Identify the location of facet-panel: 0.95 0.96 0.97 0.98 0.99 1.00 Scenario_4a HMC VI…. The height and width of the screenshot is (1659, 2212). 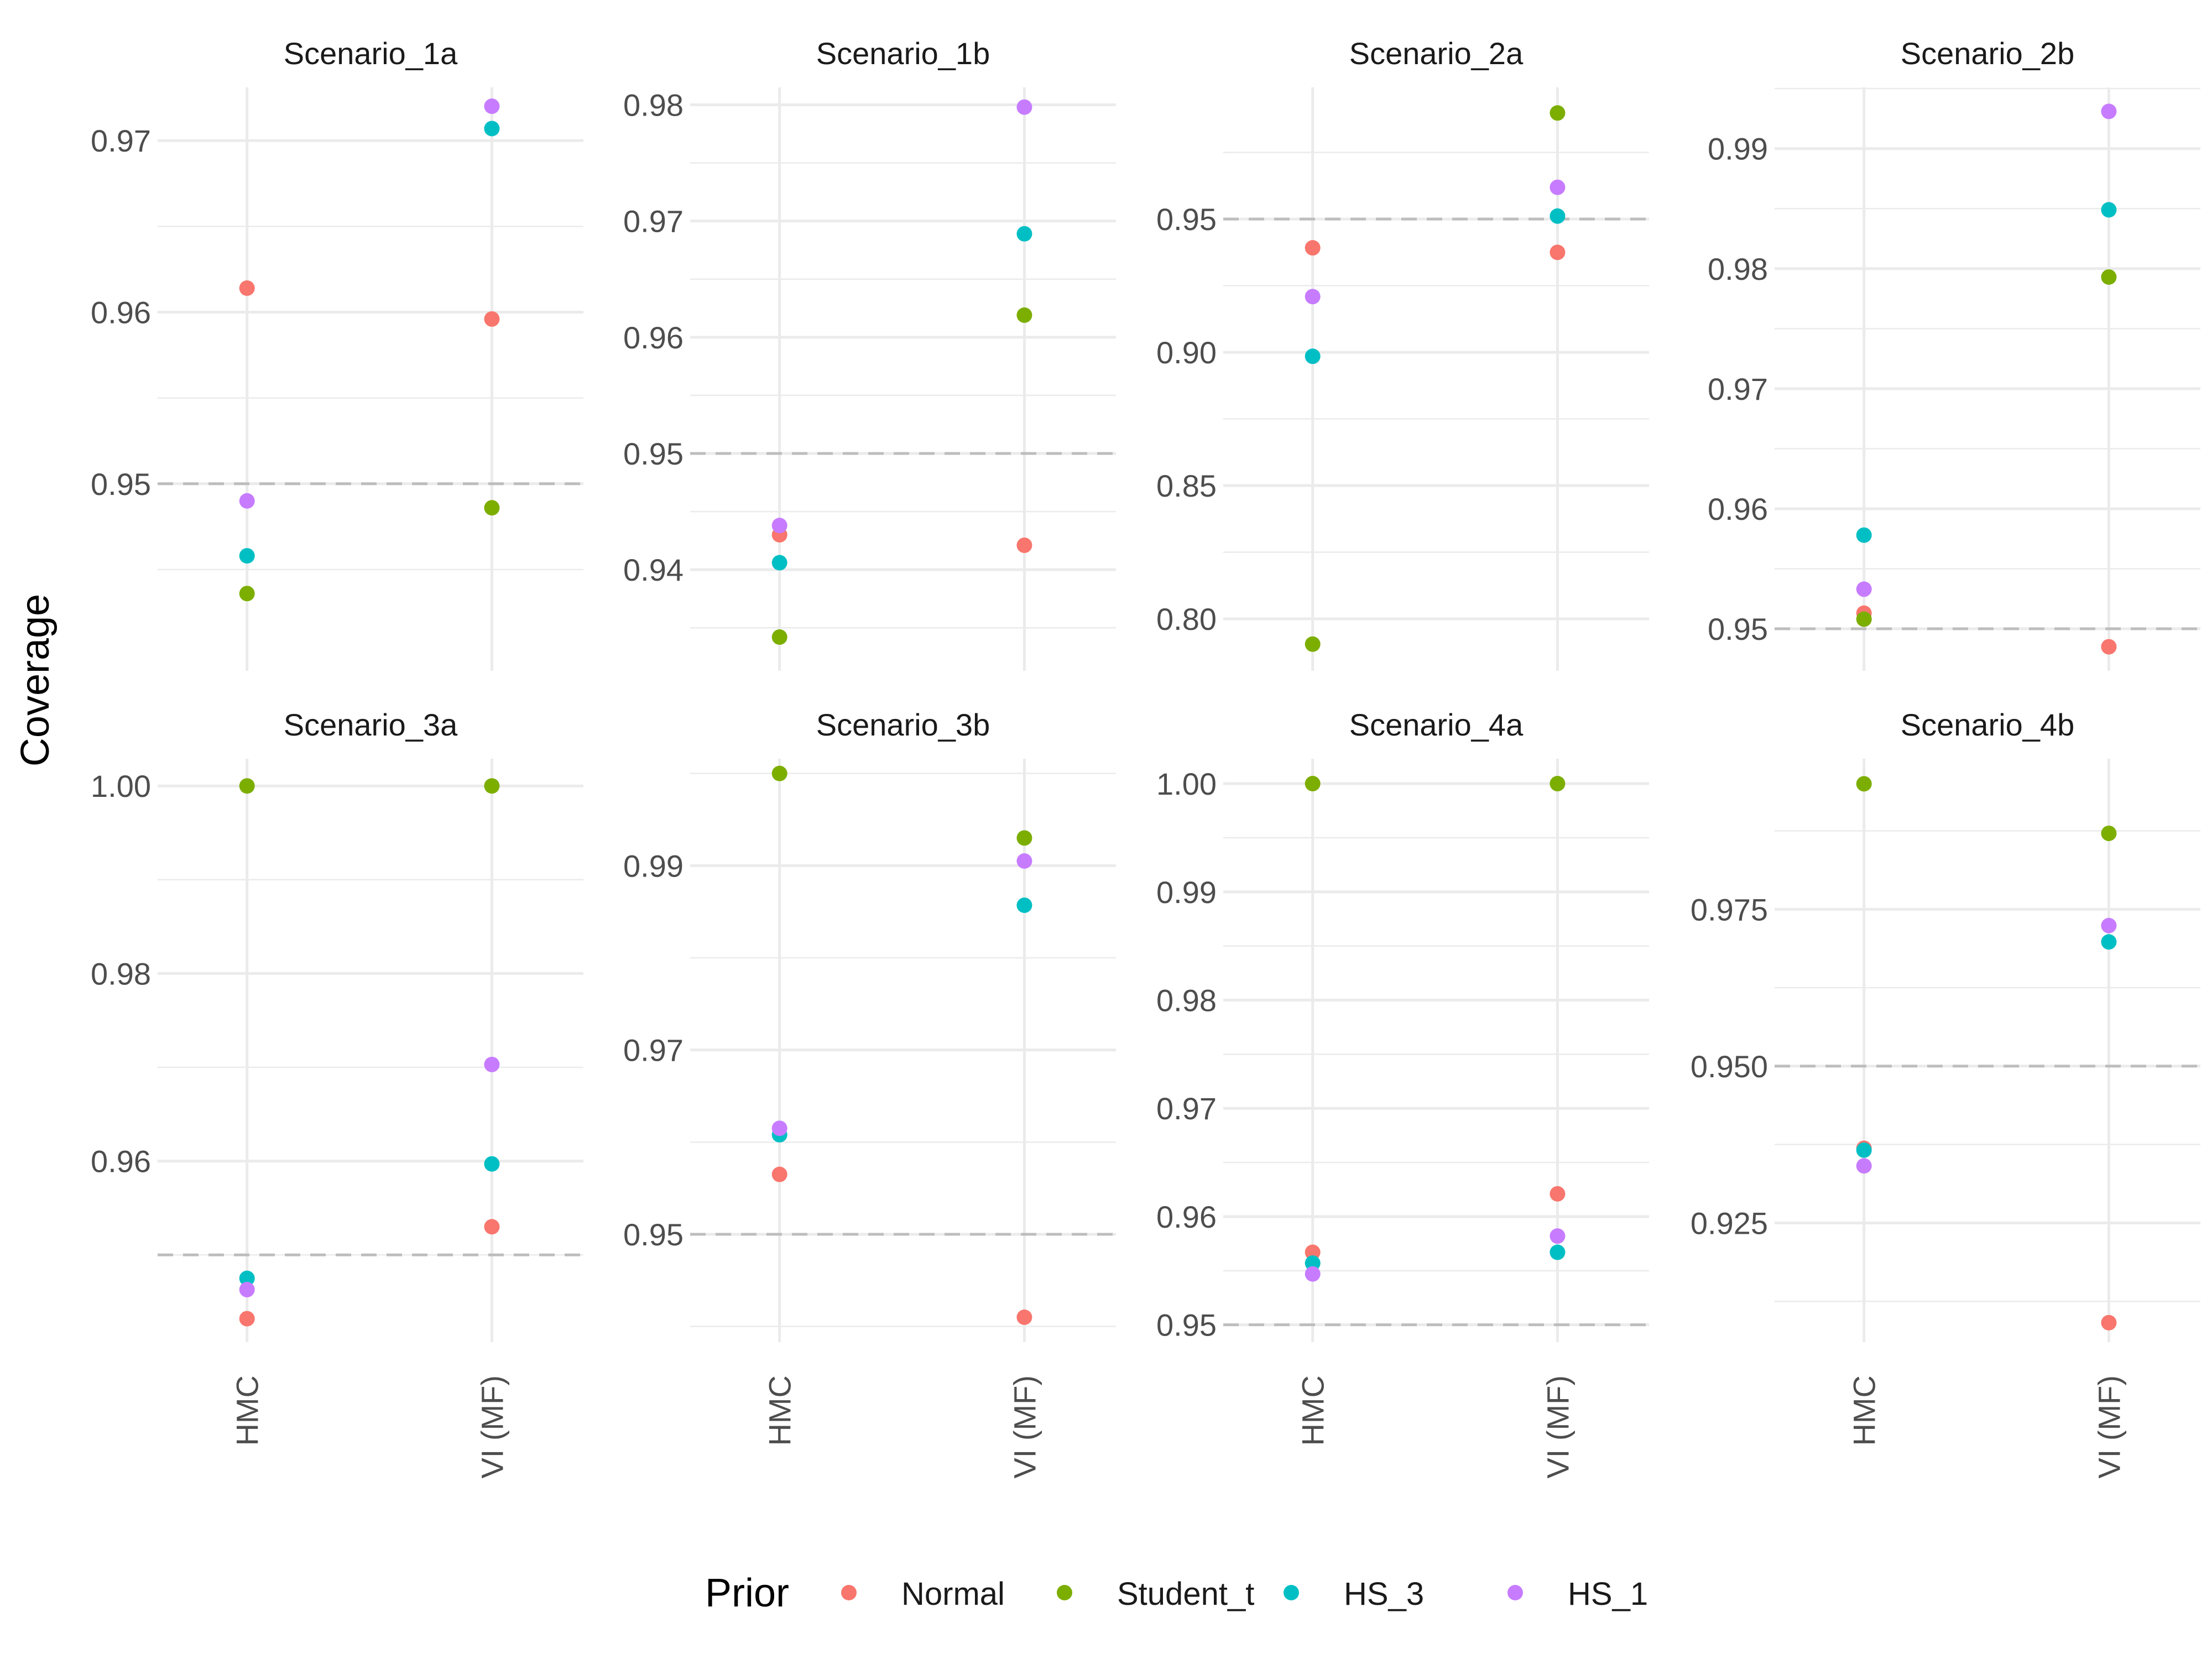
(1403, 1093).